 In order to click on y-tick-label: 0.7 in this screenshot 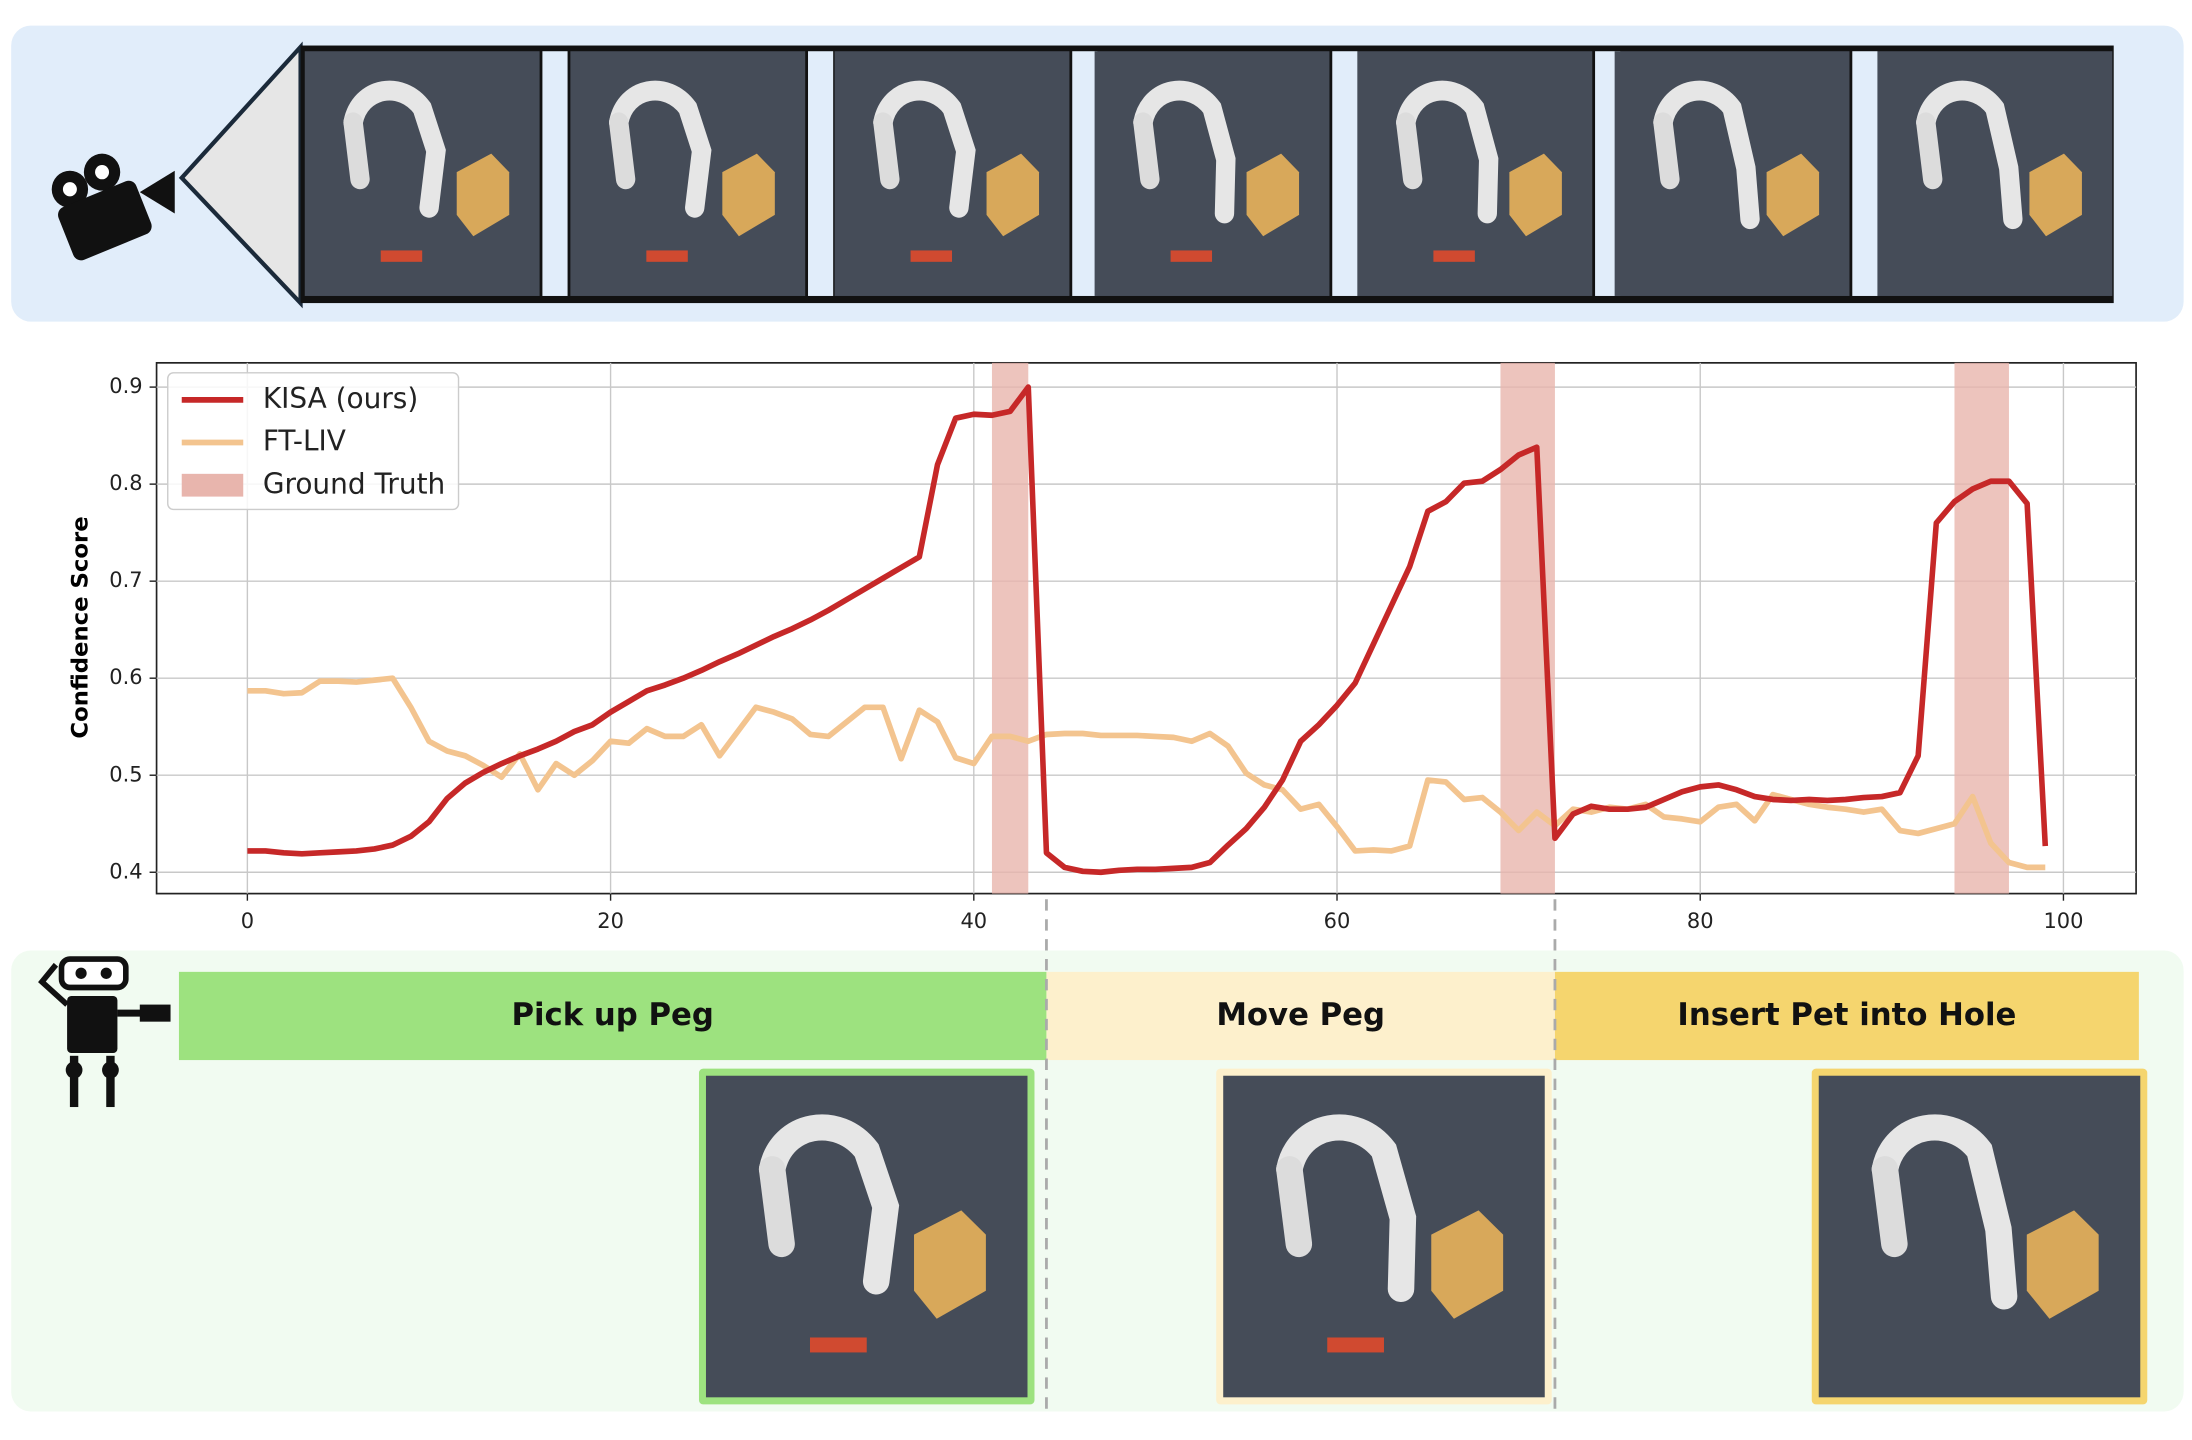, I will do `click(125, 579)`.